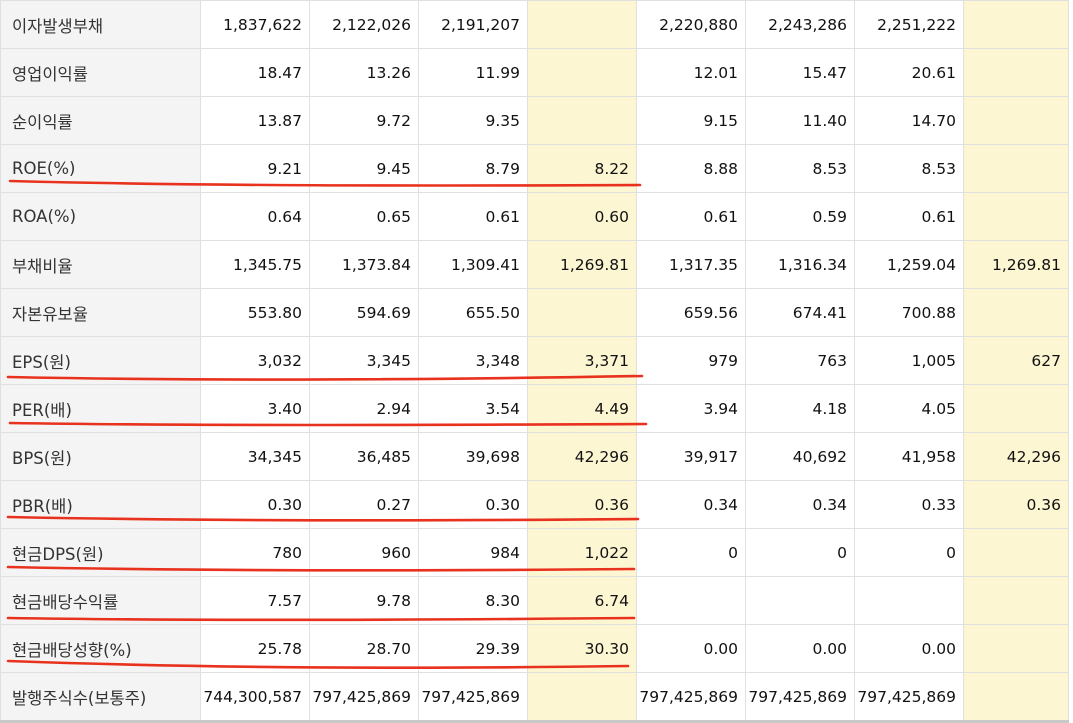 This screenshot has height=723, width=1073. Describe the element at coordinates (800, 504) in the screenshot. I see `table-cell: 0.34` at that location.